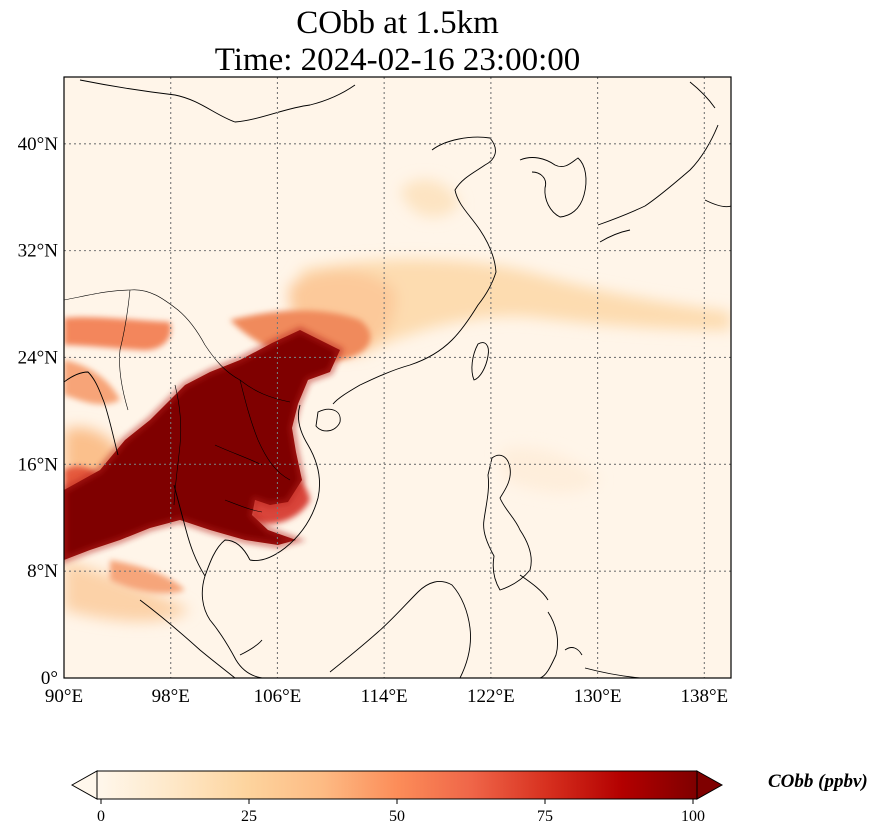  I want to click on colorbar-tick-label: 50, so click(397, 816).